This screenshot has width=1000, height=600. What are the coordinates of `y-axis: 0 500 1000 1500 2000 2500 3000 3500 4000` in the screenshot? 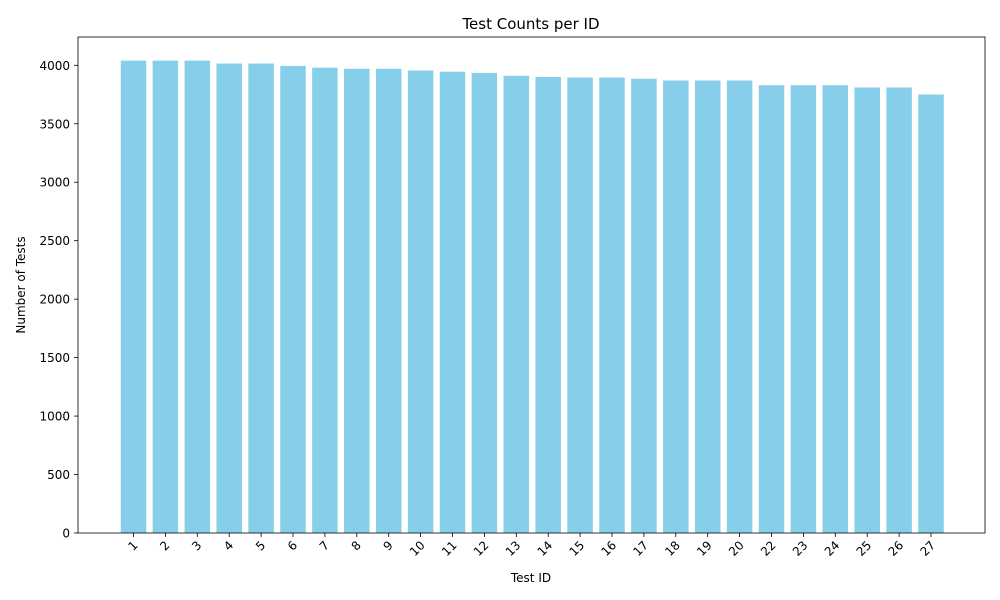 It's located at (58, 300).